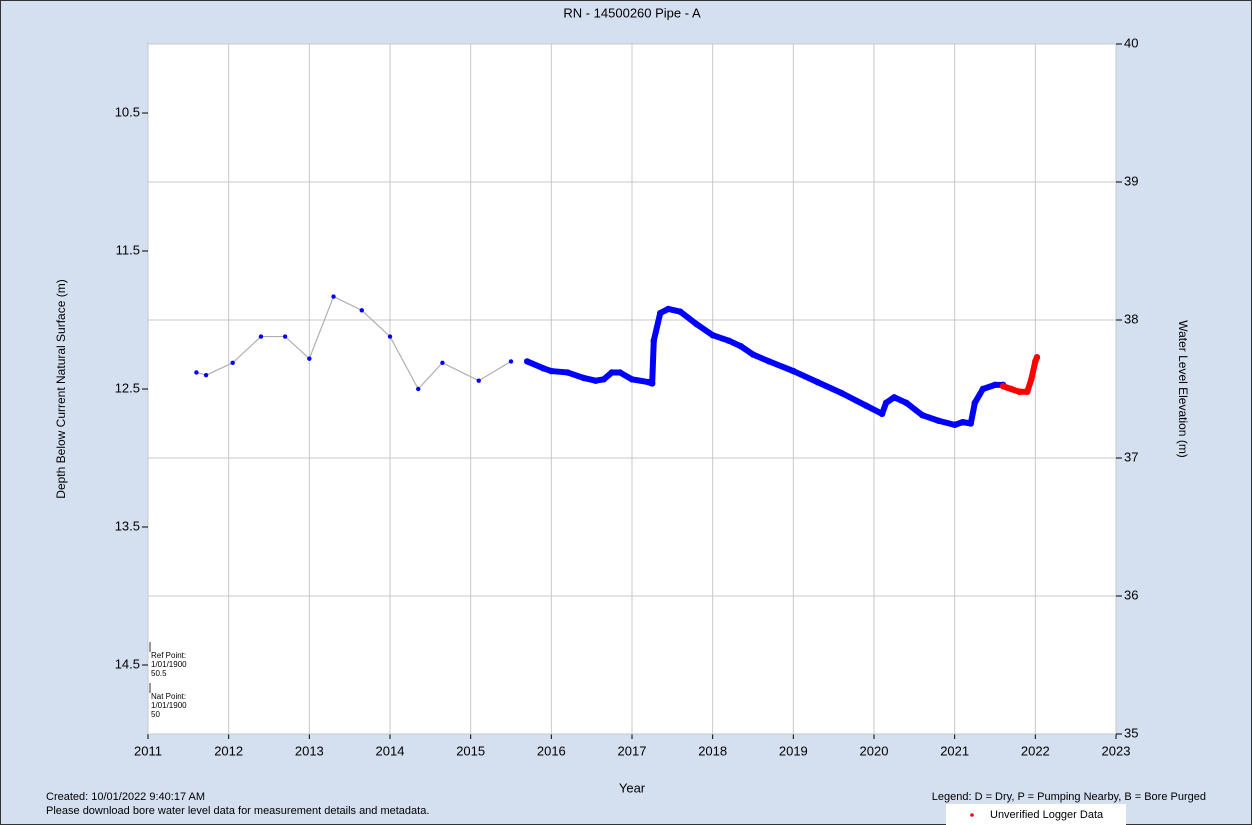 The image size is (1252, 825). Describe the element at coordinates (125, 797) in the screenshot. I see `created-note: Created: 10/01/2022 9:40:17 AM` at that location.